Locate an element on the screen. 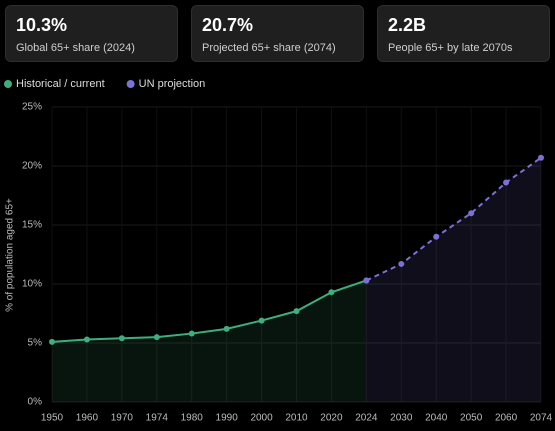  x-tick-label: 2040 is located at coordinates (436, 418).